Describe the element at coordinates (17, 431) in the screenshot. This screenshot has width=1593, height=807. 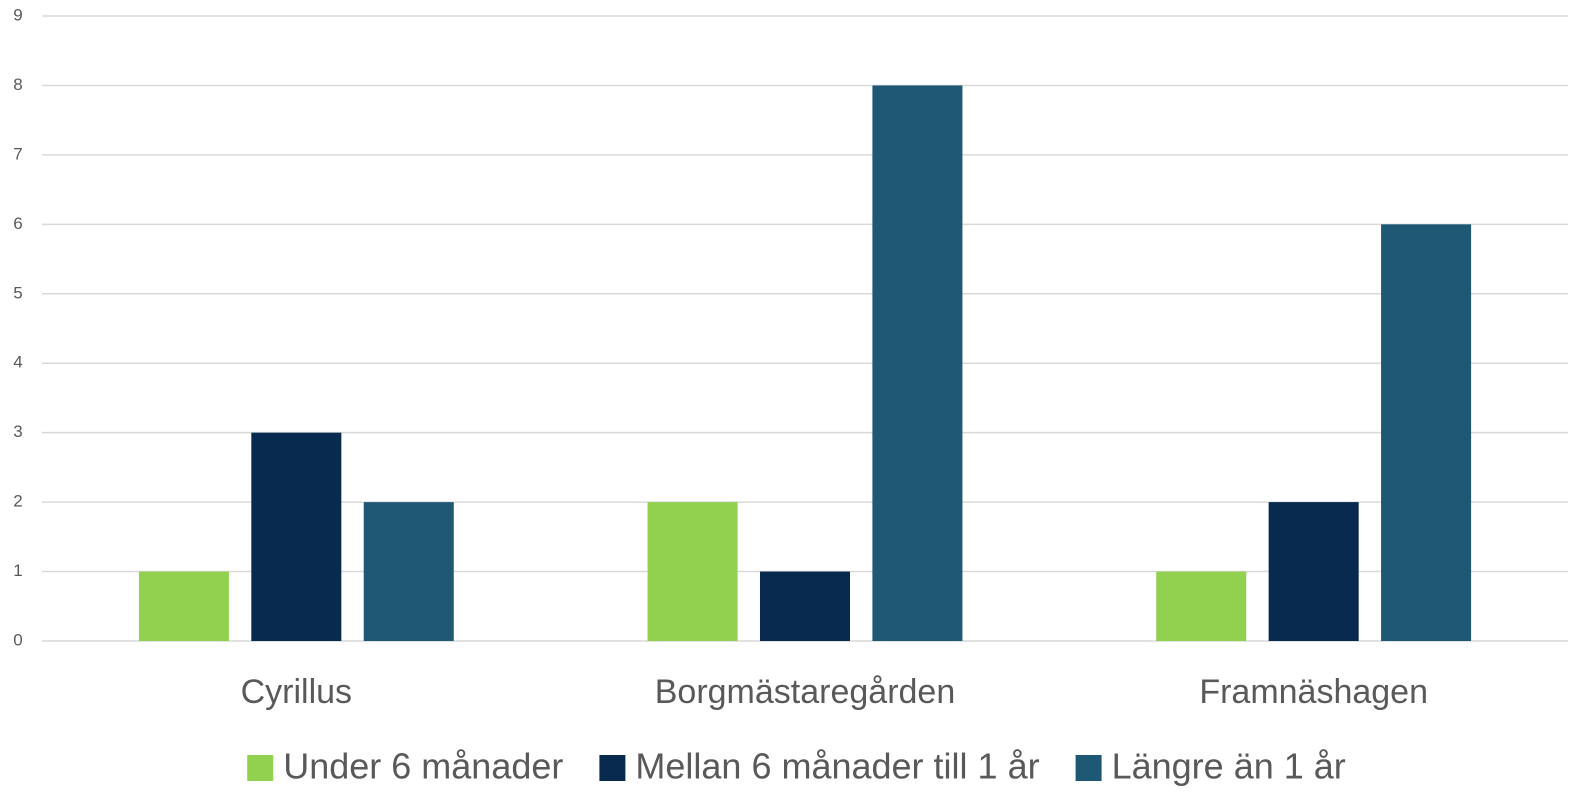
I see `y-tick-label: 3` at that location.